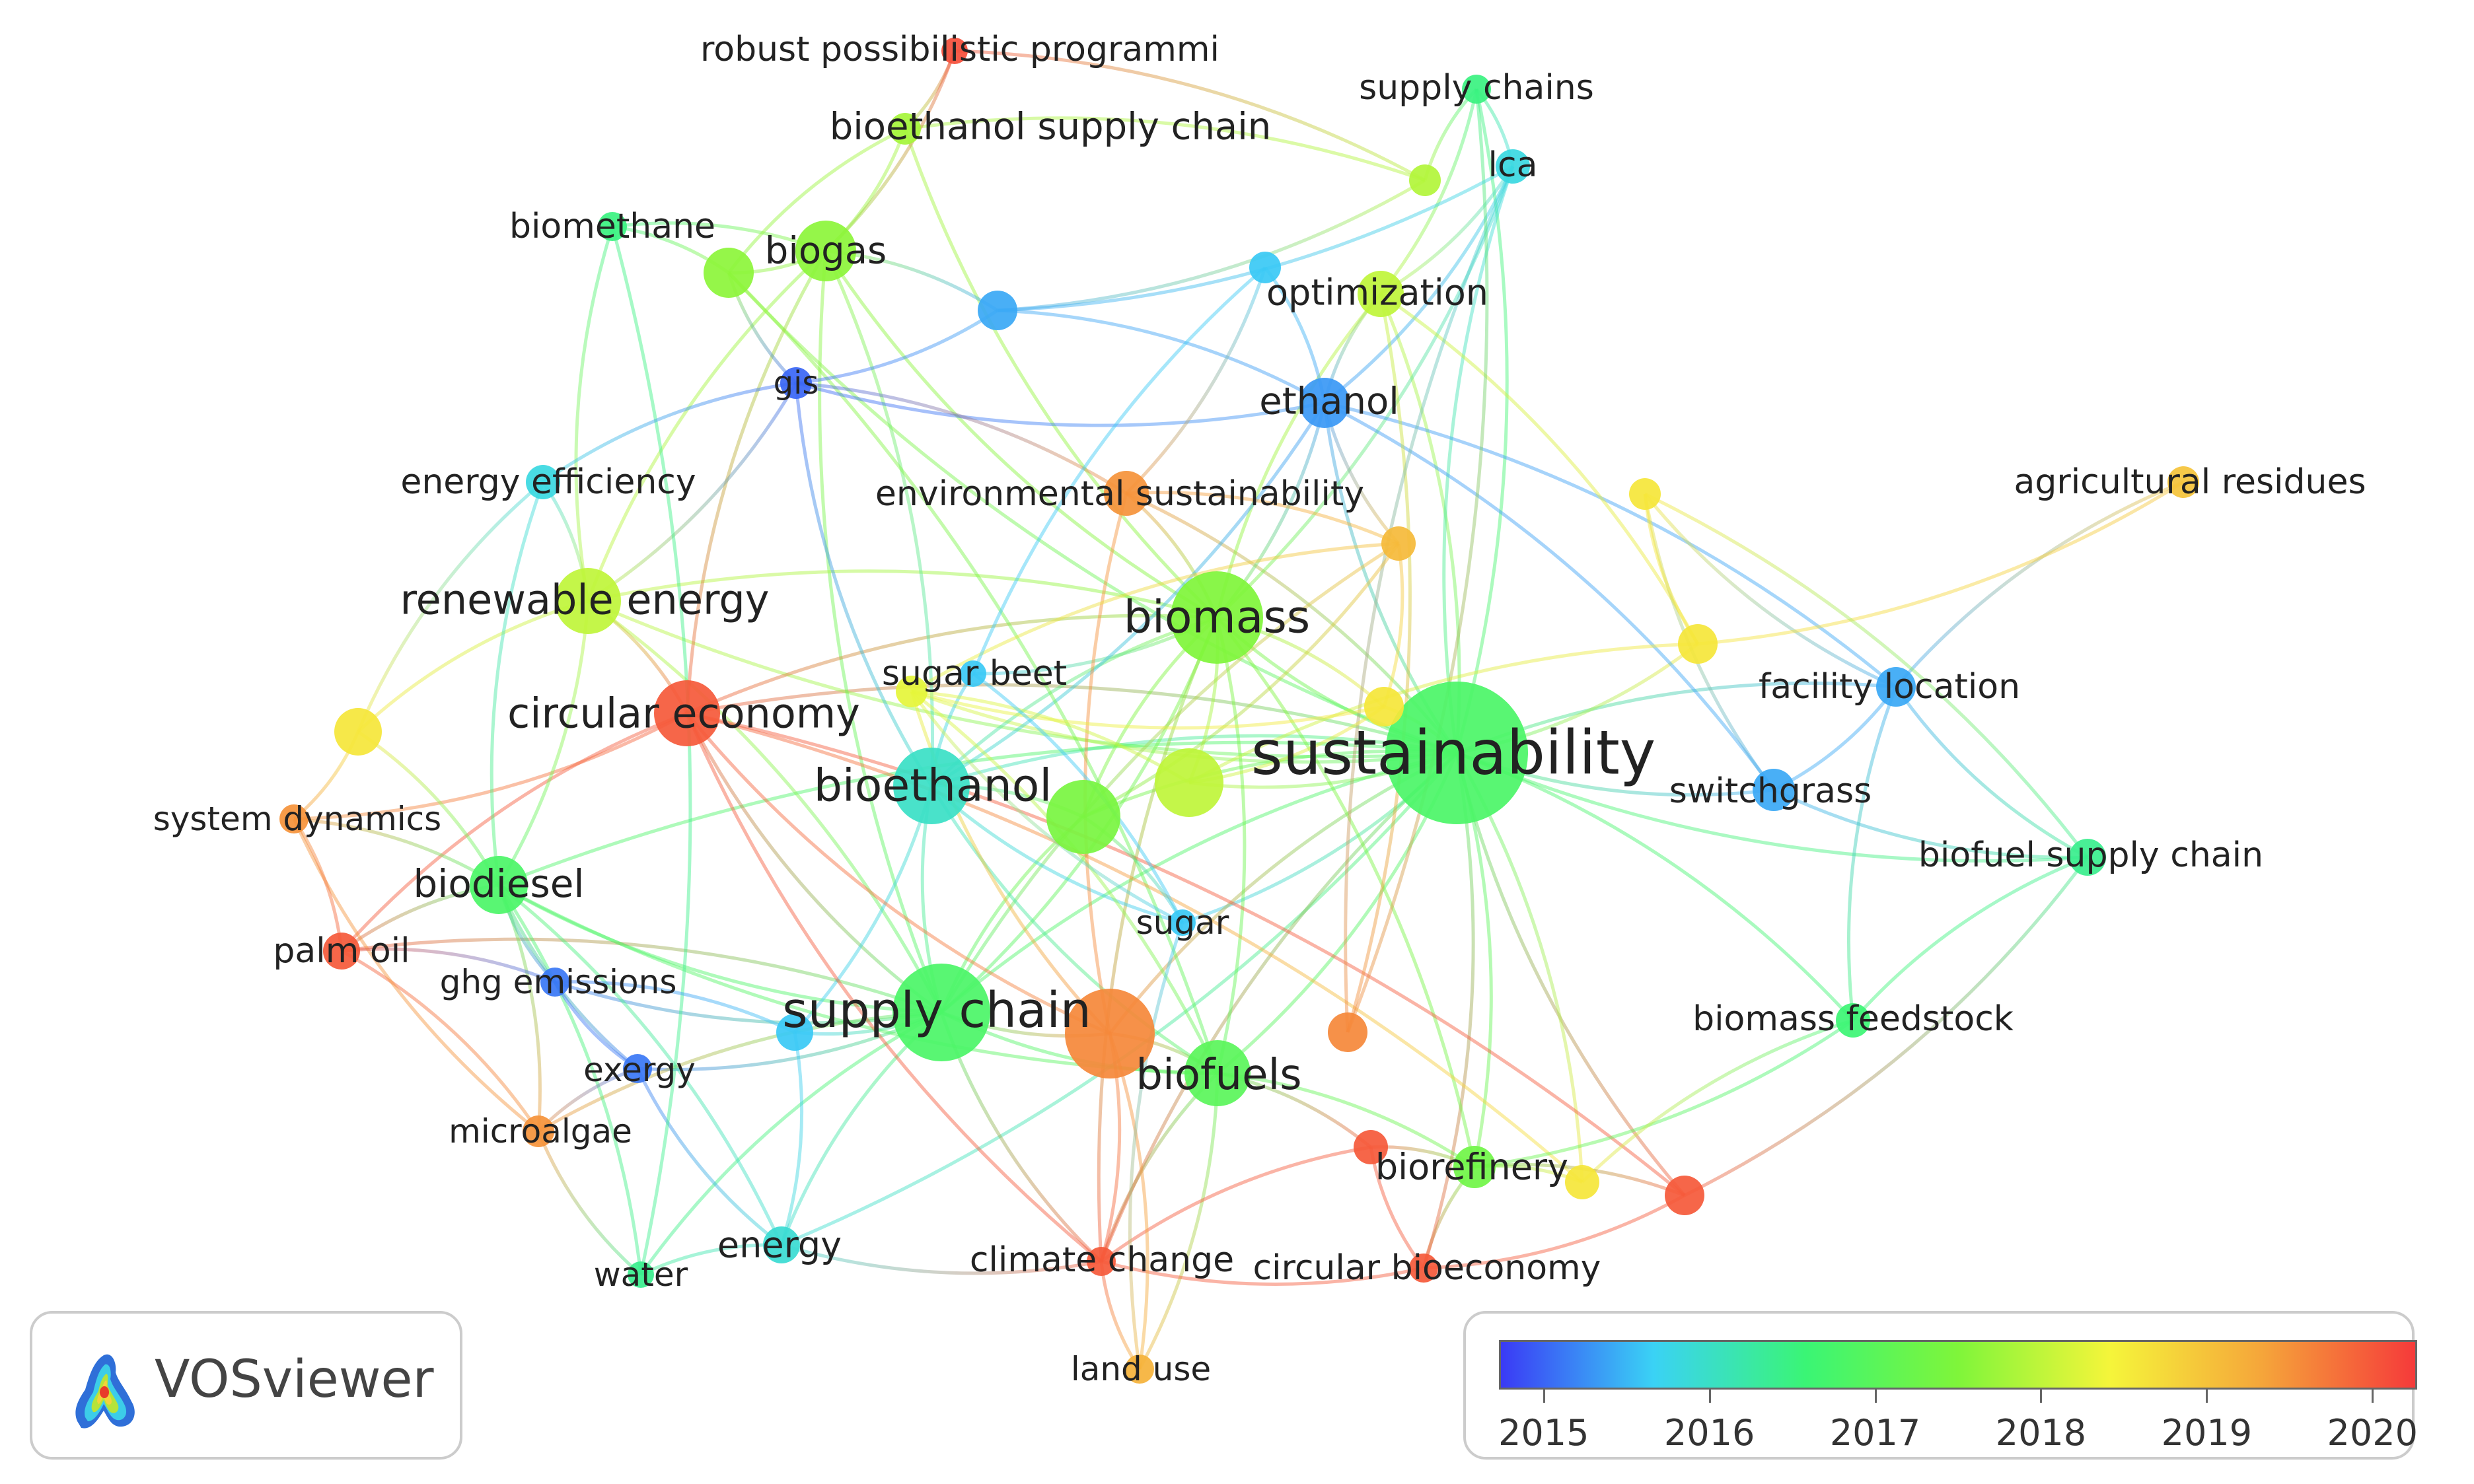 The height and width of the screenshot is (1484, 2474). Describe the element at coordinates (1324, 403) in the screenshot. I see `node-ethanol` at that location.